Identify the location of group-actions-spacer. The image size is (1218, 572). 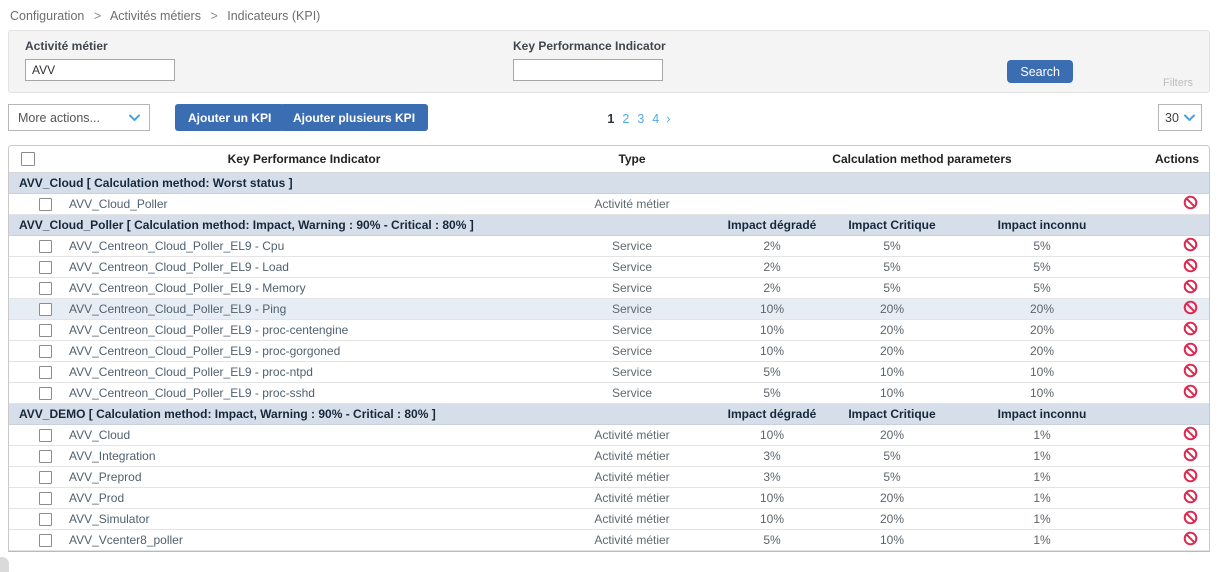
(1168, 183).